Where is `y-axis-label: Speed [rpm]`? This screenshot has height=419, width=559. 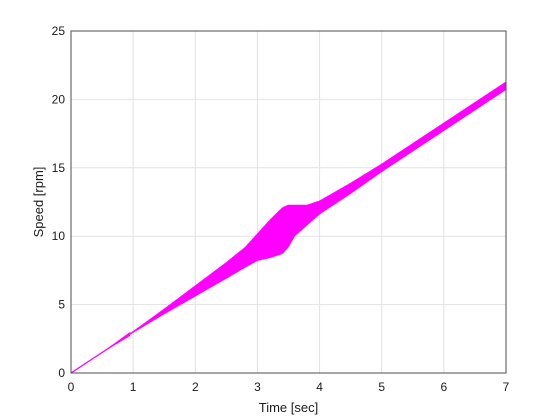 y-axis-label: Speed [rpm] is located at coordinates (38, 202).